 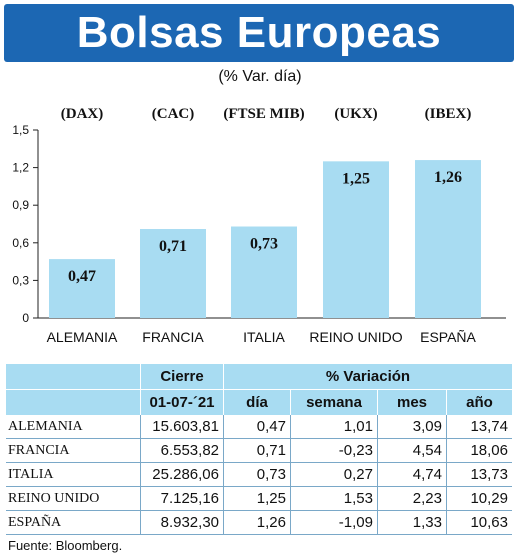 I want to click on chart-title: Bolsas Europeas, so click(x=259, y=32).